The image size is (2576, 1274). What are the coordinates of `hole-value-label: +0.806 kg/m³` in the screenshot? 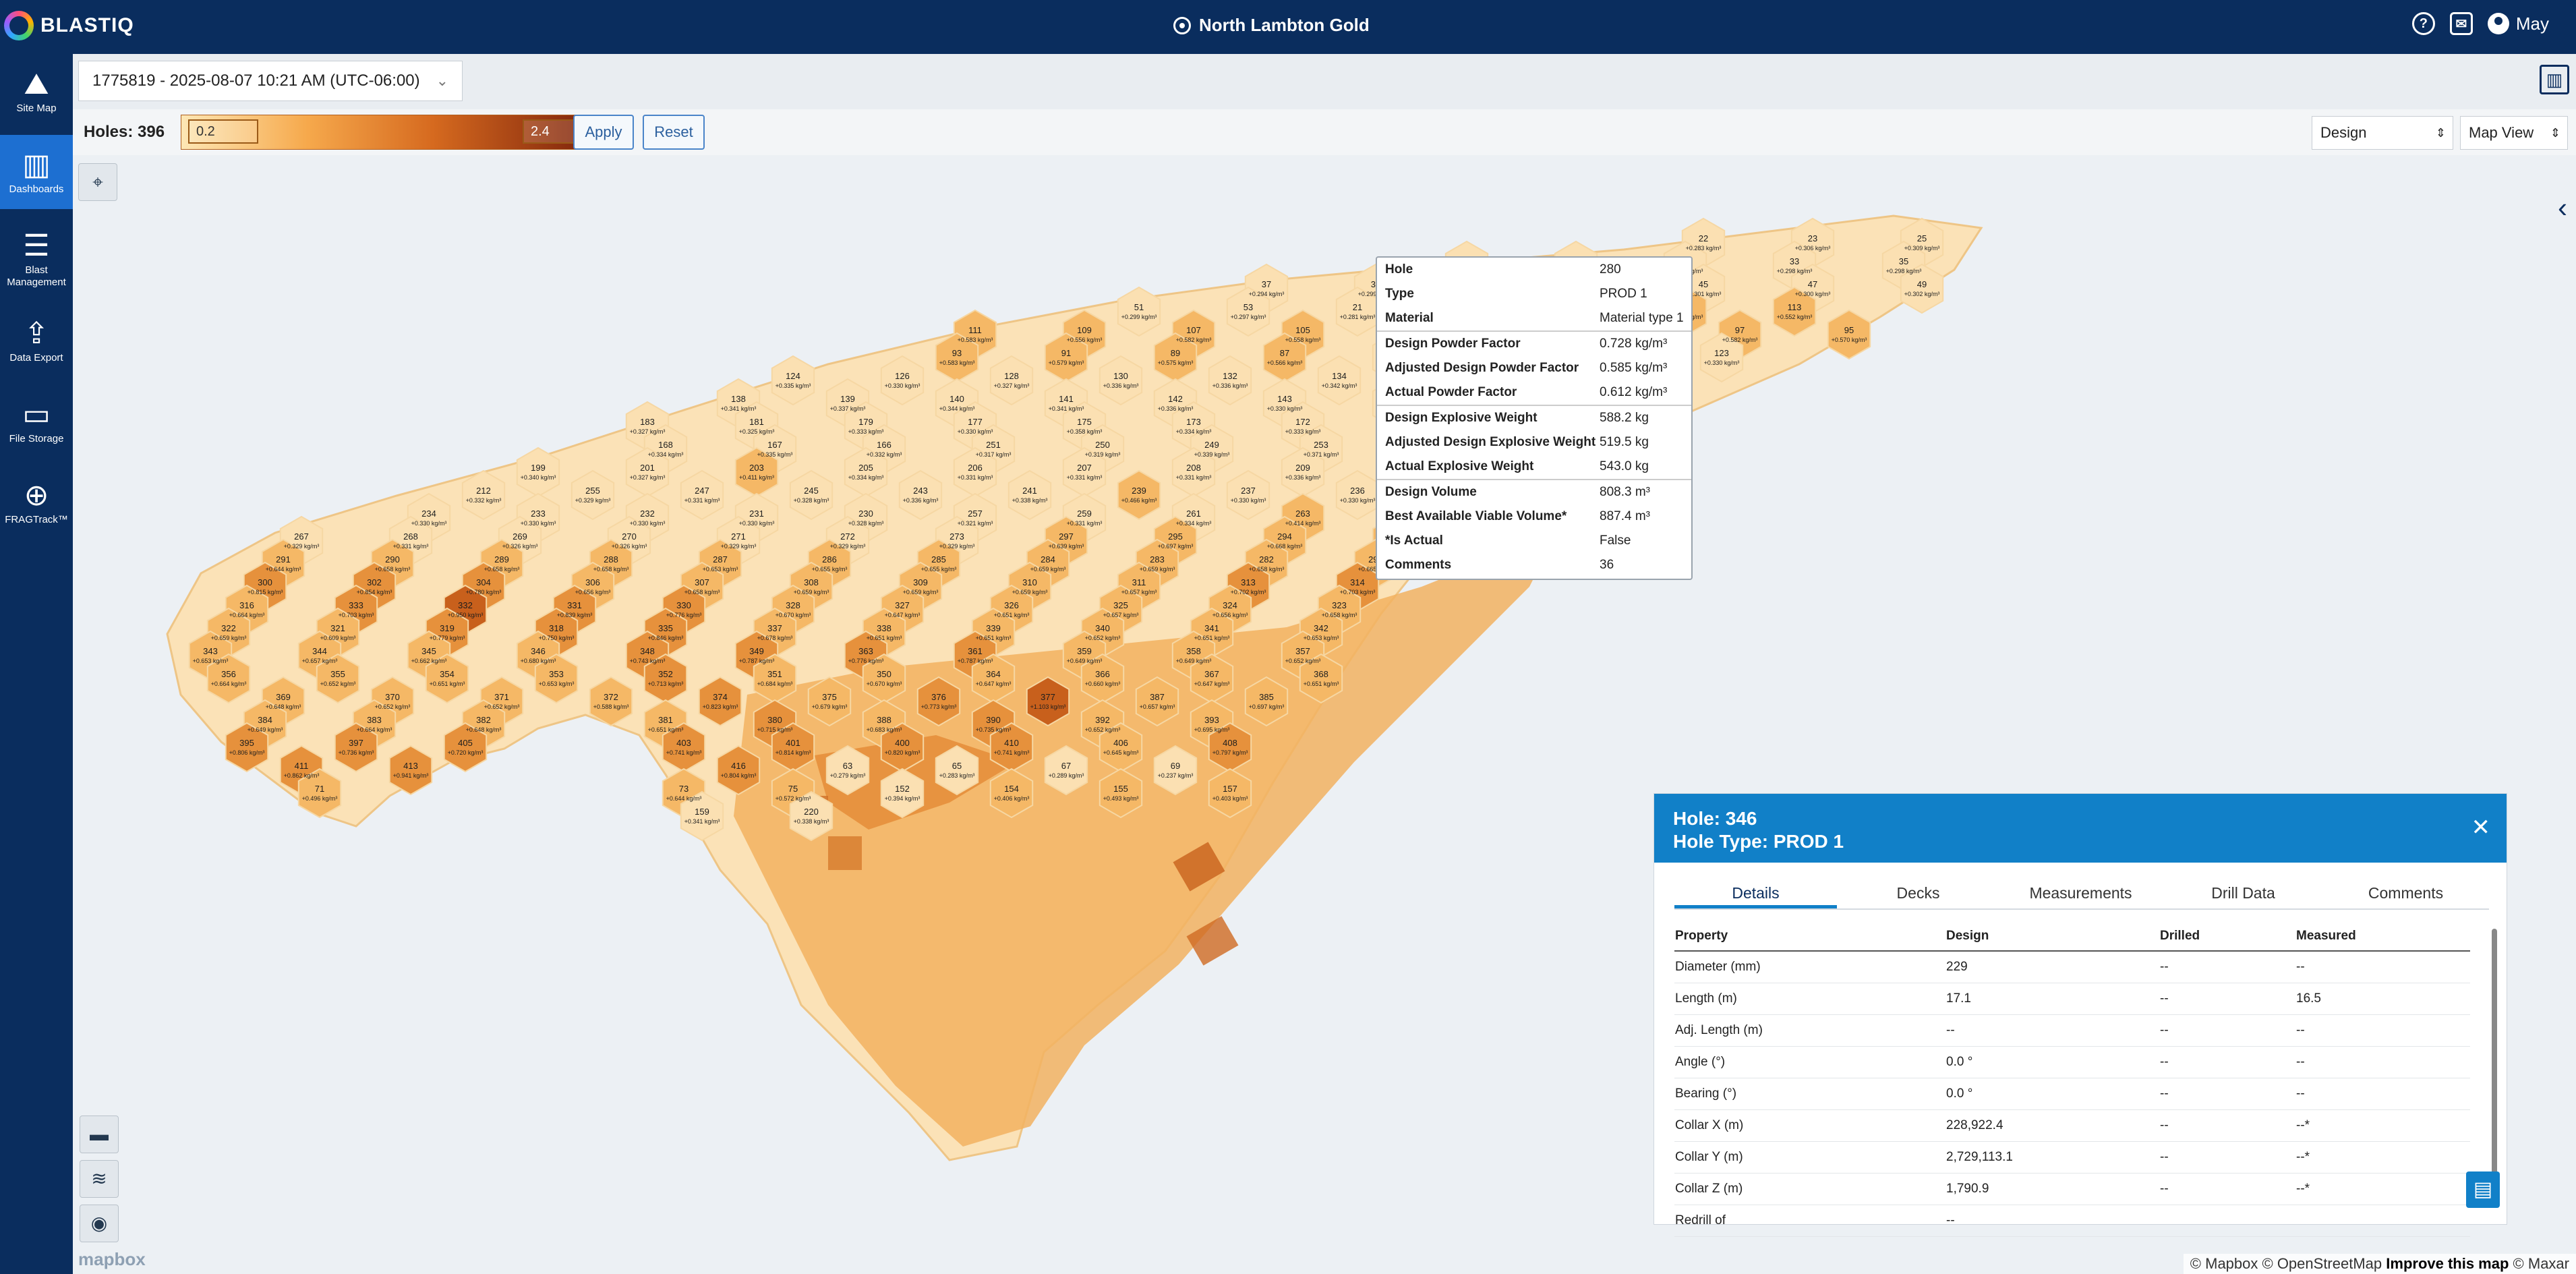 It's located at (247, 752).